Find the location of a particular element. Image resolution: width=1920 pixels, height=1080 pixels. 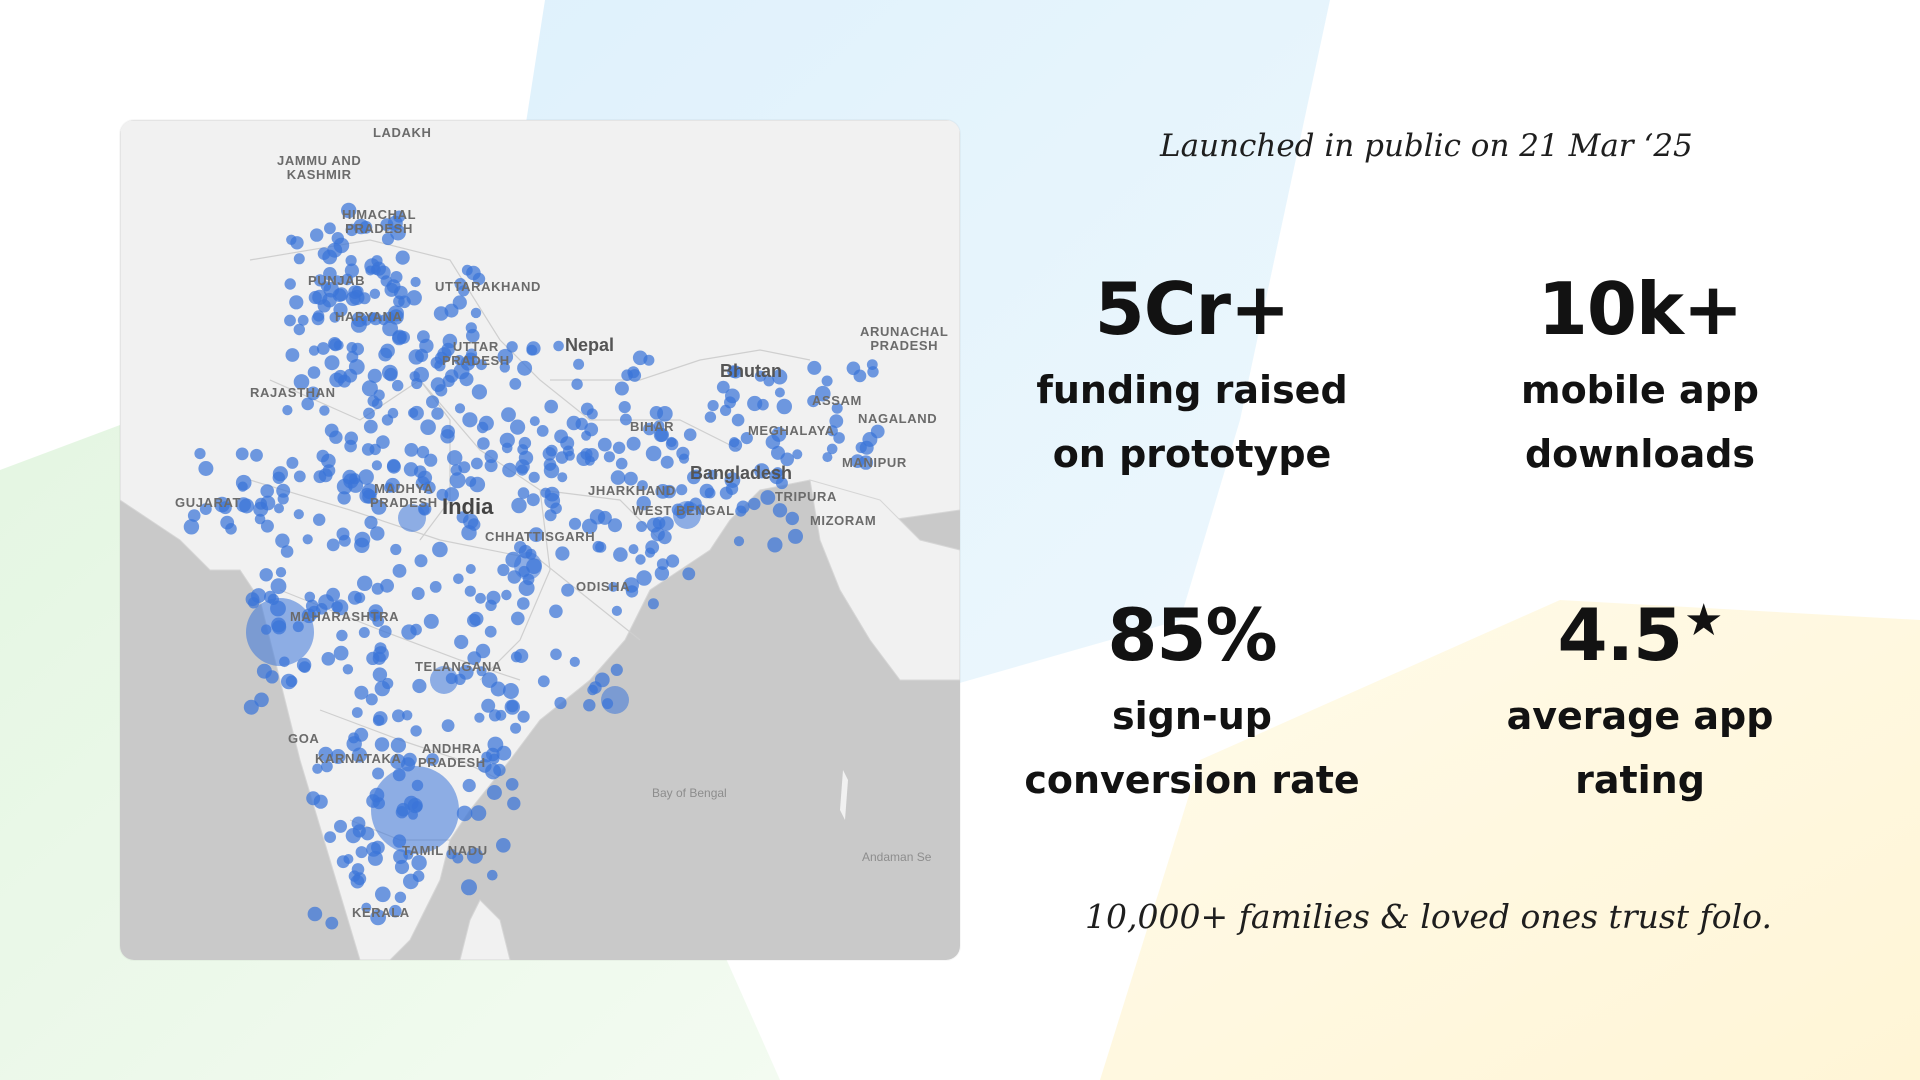

map-label-odisha: ODISHA is located at coordinates (603, 586).